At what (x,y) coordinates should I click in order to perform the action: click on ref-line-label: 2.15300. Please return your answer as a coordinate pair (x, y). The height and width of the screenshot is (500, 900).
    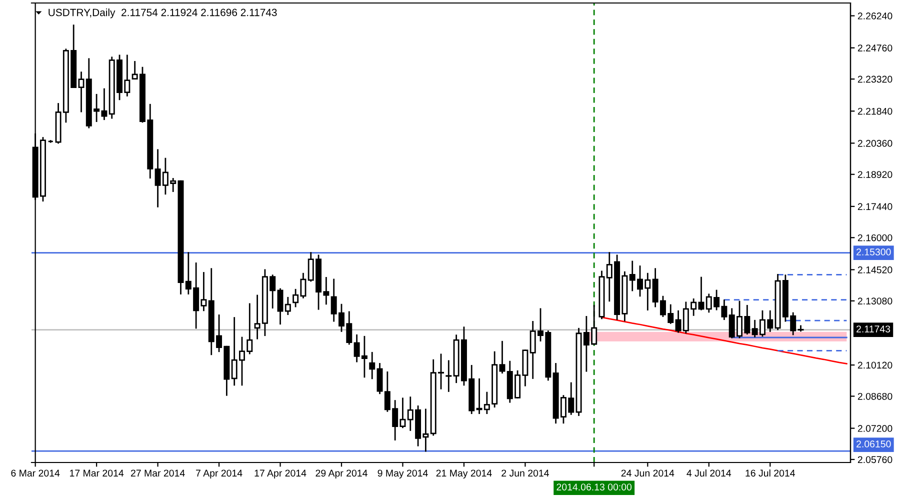
    Looking at the image, I should click on (873, 252).